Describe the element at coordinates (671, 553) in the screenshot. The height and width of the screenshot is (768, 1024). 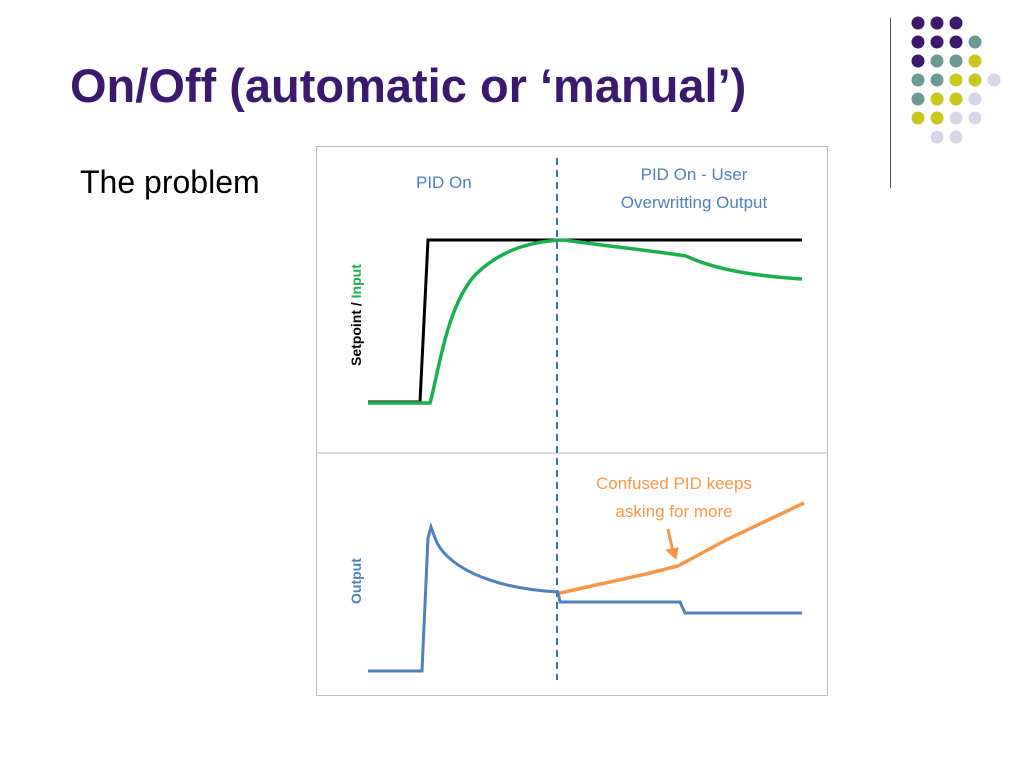
I see `annotation-arrow-head` at that location.